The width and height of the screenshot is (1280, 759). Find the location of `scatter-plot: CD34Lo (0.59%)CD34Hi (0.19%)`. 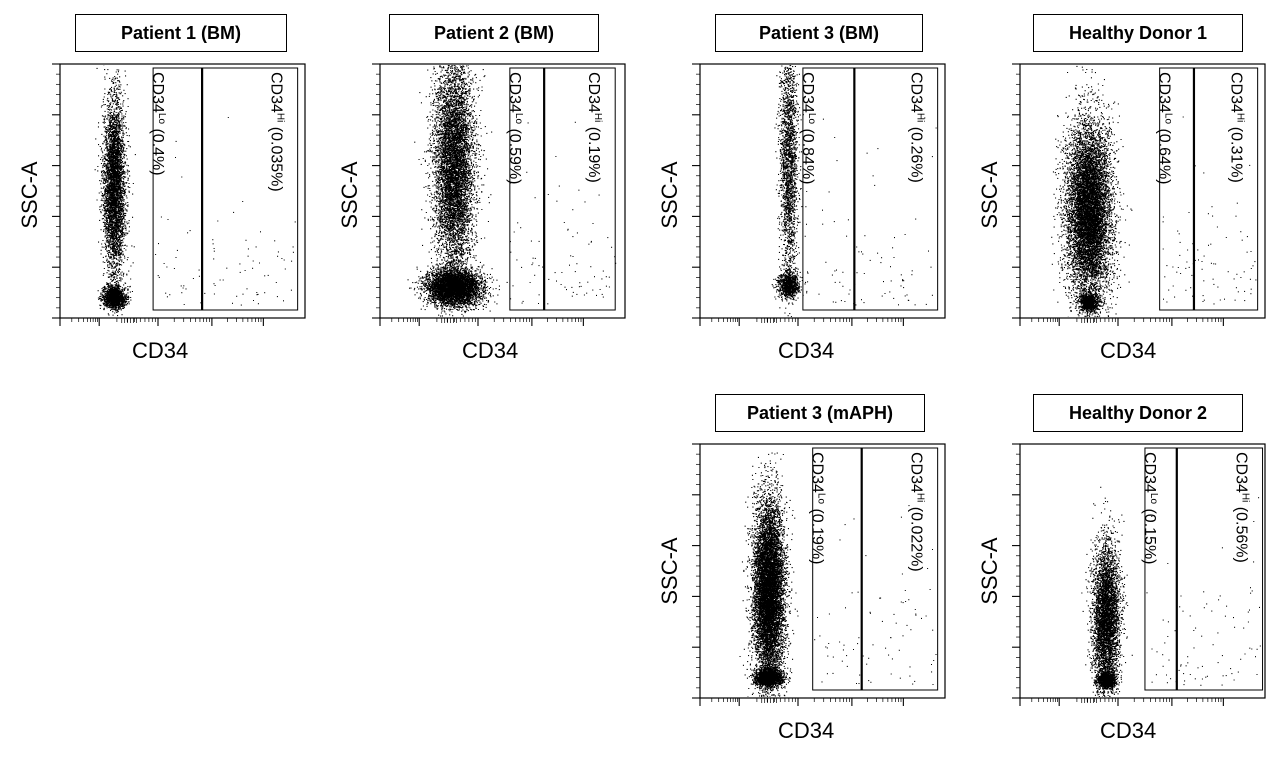

scatter-plot: CD34Lo (0.59%)CD34Hi (0.19%) is located at coordinates (495, 195).